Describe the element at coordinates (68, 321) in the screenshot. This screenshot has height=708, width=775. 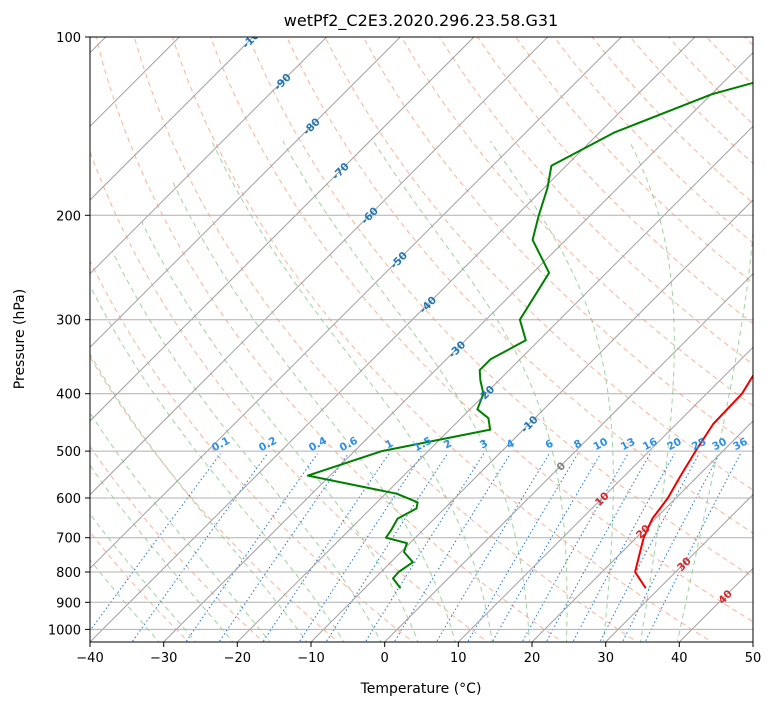
I see `y-tick-label: 300` at that location.